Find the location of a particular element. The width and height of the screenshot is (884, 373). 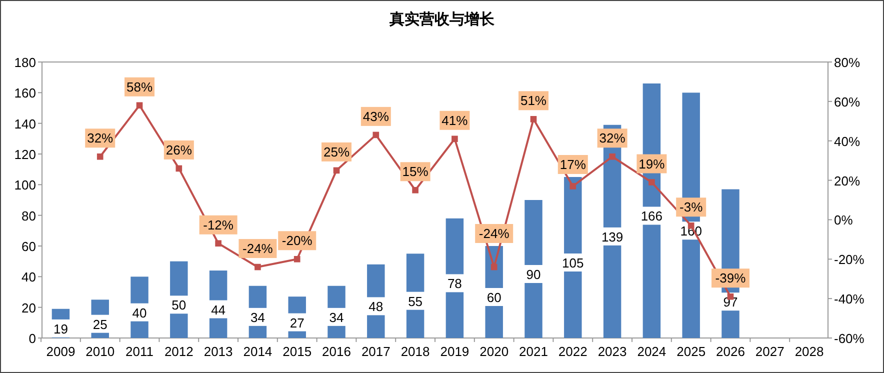

data-label: 139 is located at coordinates (612, 236).